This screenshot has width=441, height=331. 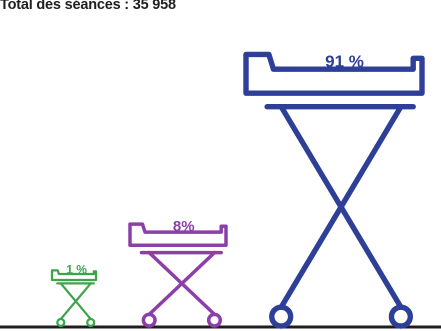 What do you see at coordinates (344, 61) in the screenshot?
I see `value-label-3: 91 %` at bounding box center [344, 61].